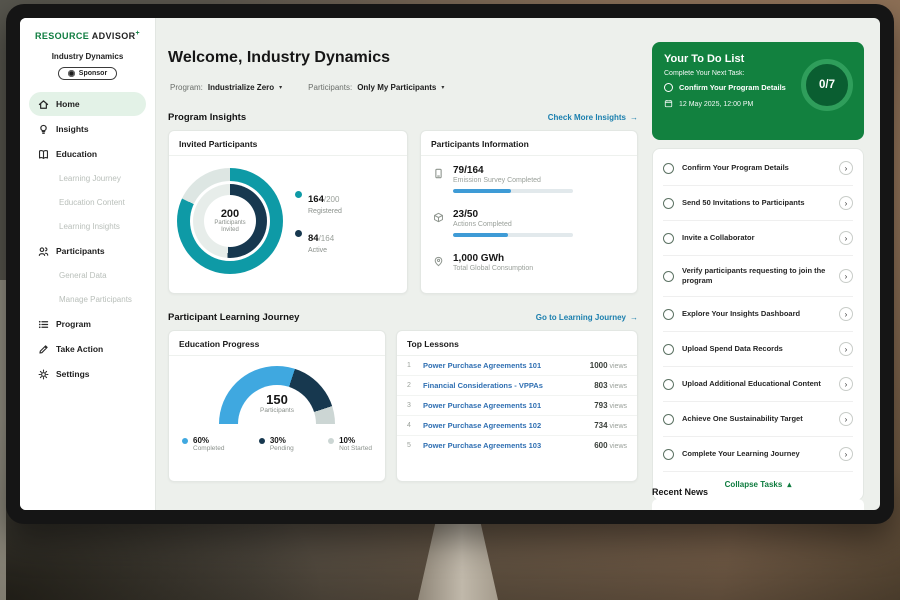  I want to click on lesson-views: 793 views, so click(610, 405).